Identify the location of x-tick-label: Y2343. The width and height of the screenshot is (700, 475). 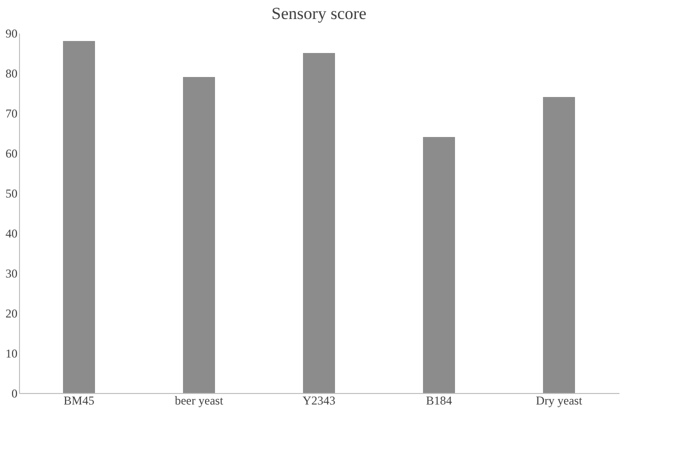
(319, 401).